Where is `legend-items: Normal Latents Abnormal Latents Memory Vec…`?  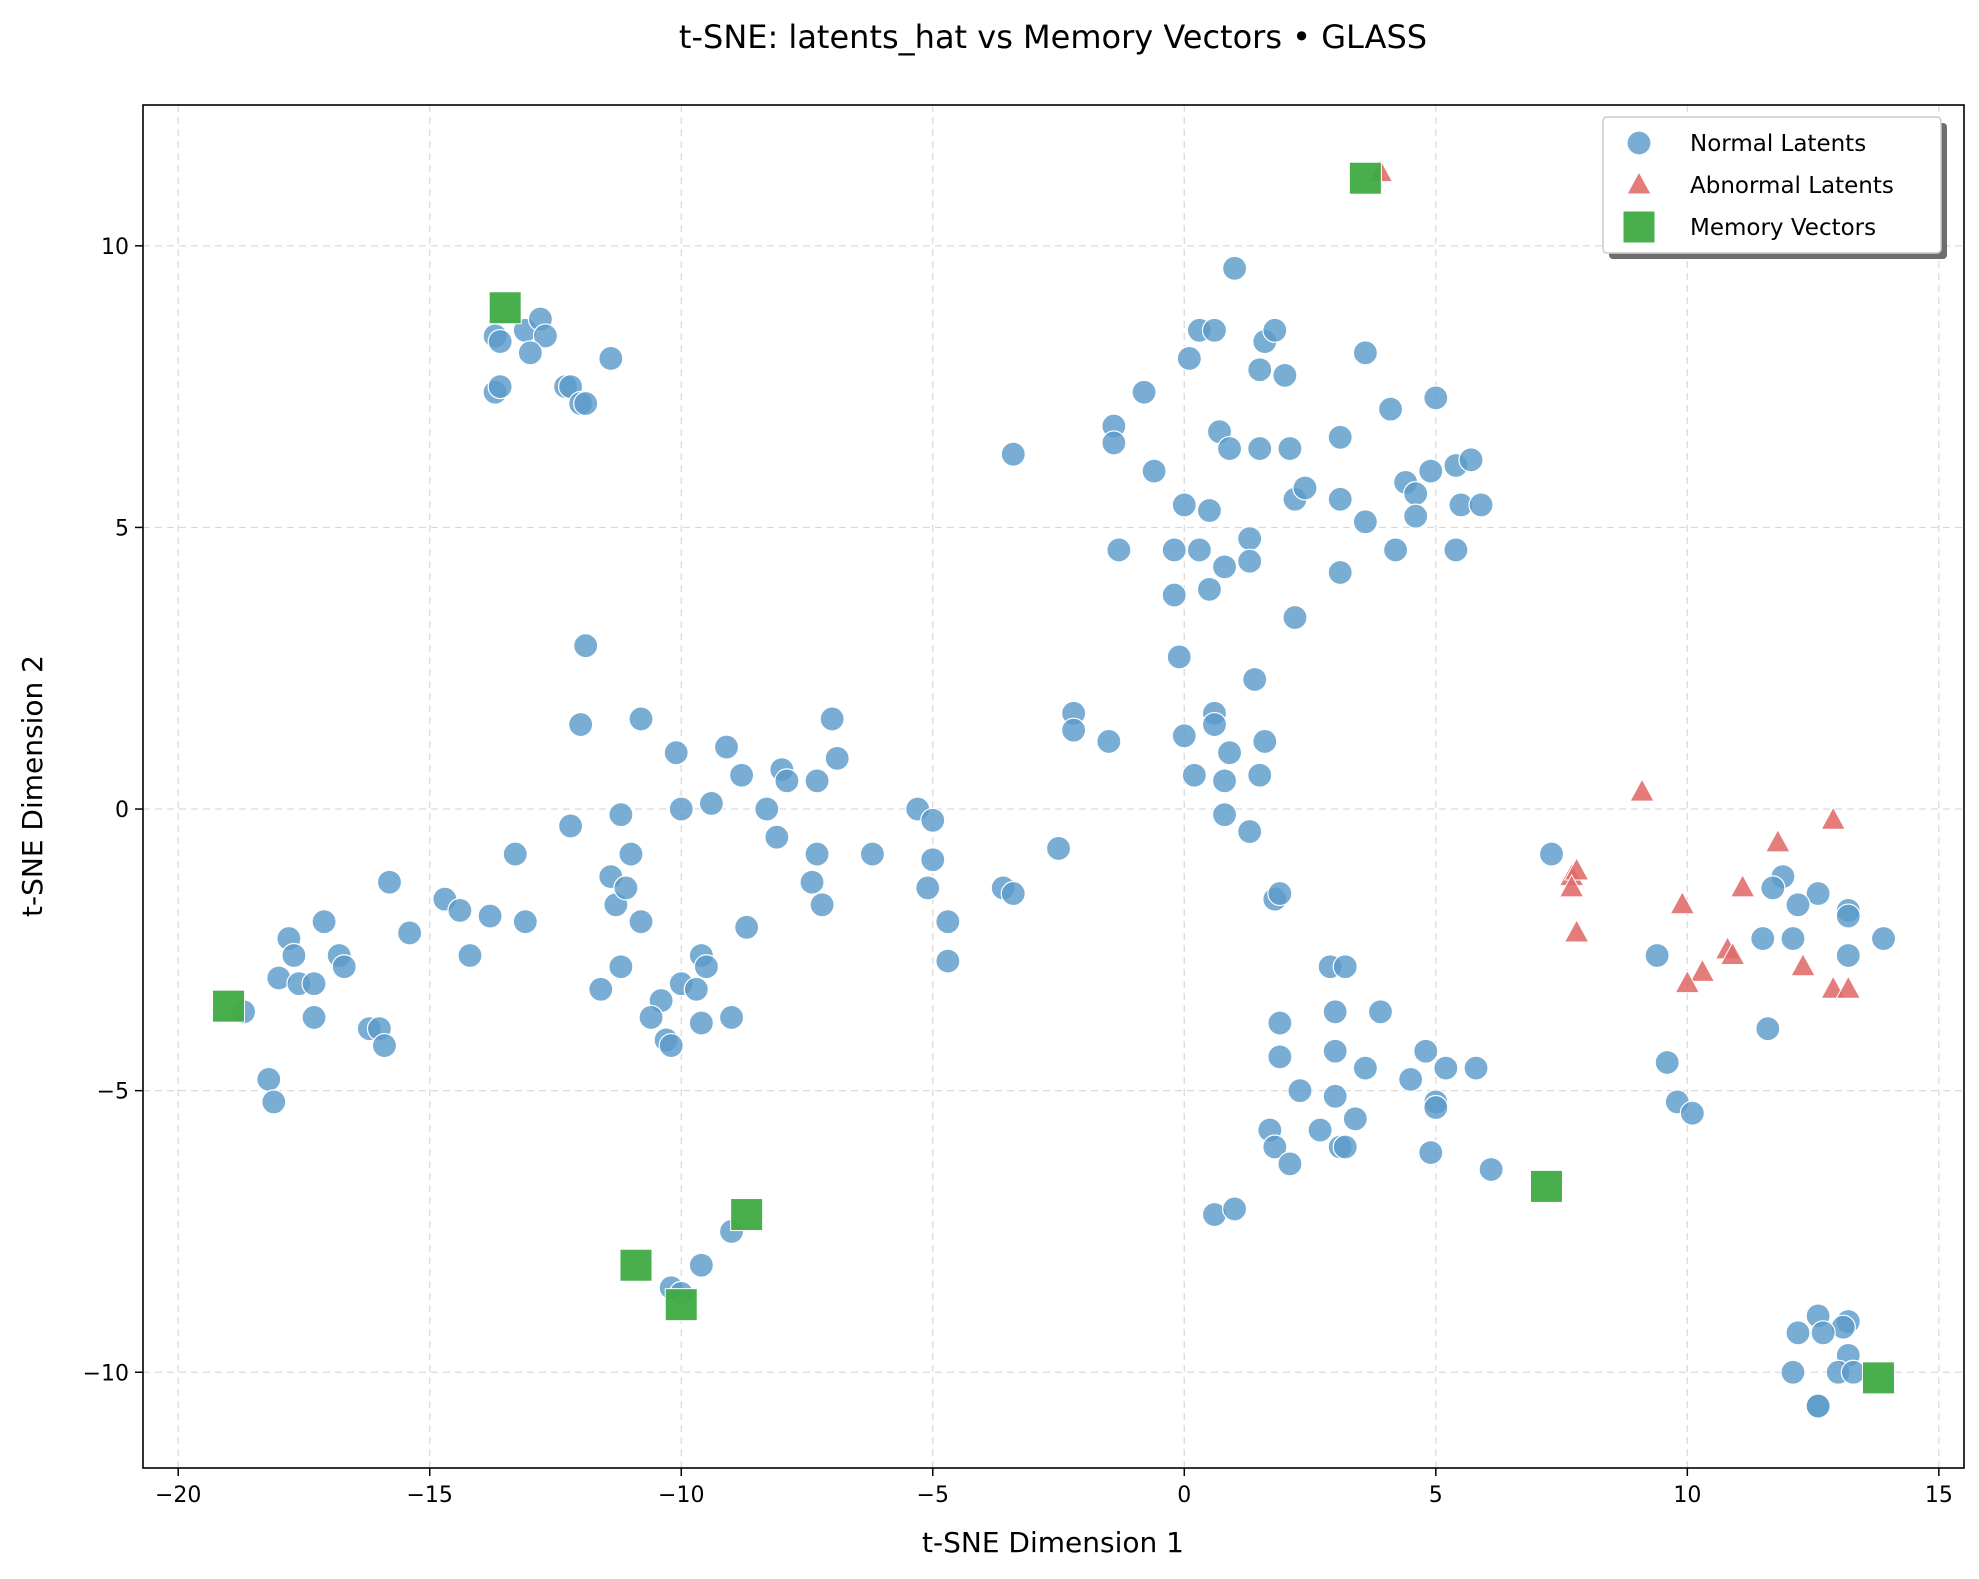
legend-items: Normal Latents Abnormal Latents Memory Vec… is located at coordinates (1758, 187).